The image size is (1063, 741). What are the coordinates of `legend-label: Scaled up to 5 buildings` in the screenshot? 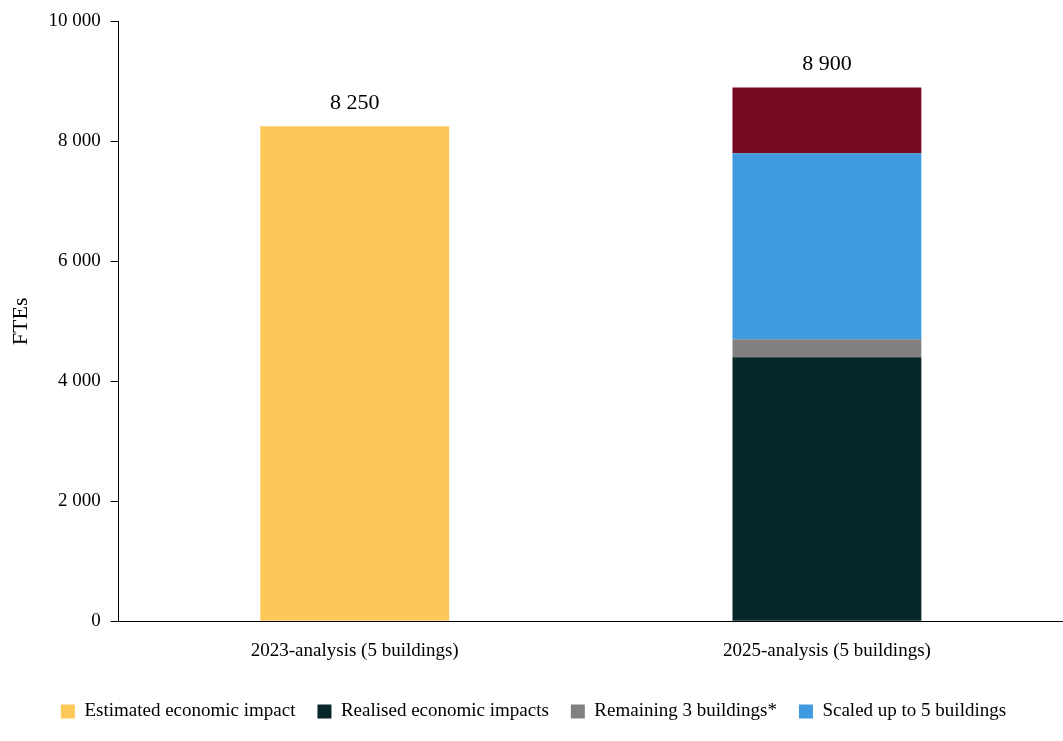 It's located at (914, 710).